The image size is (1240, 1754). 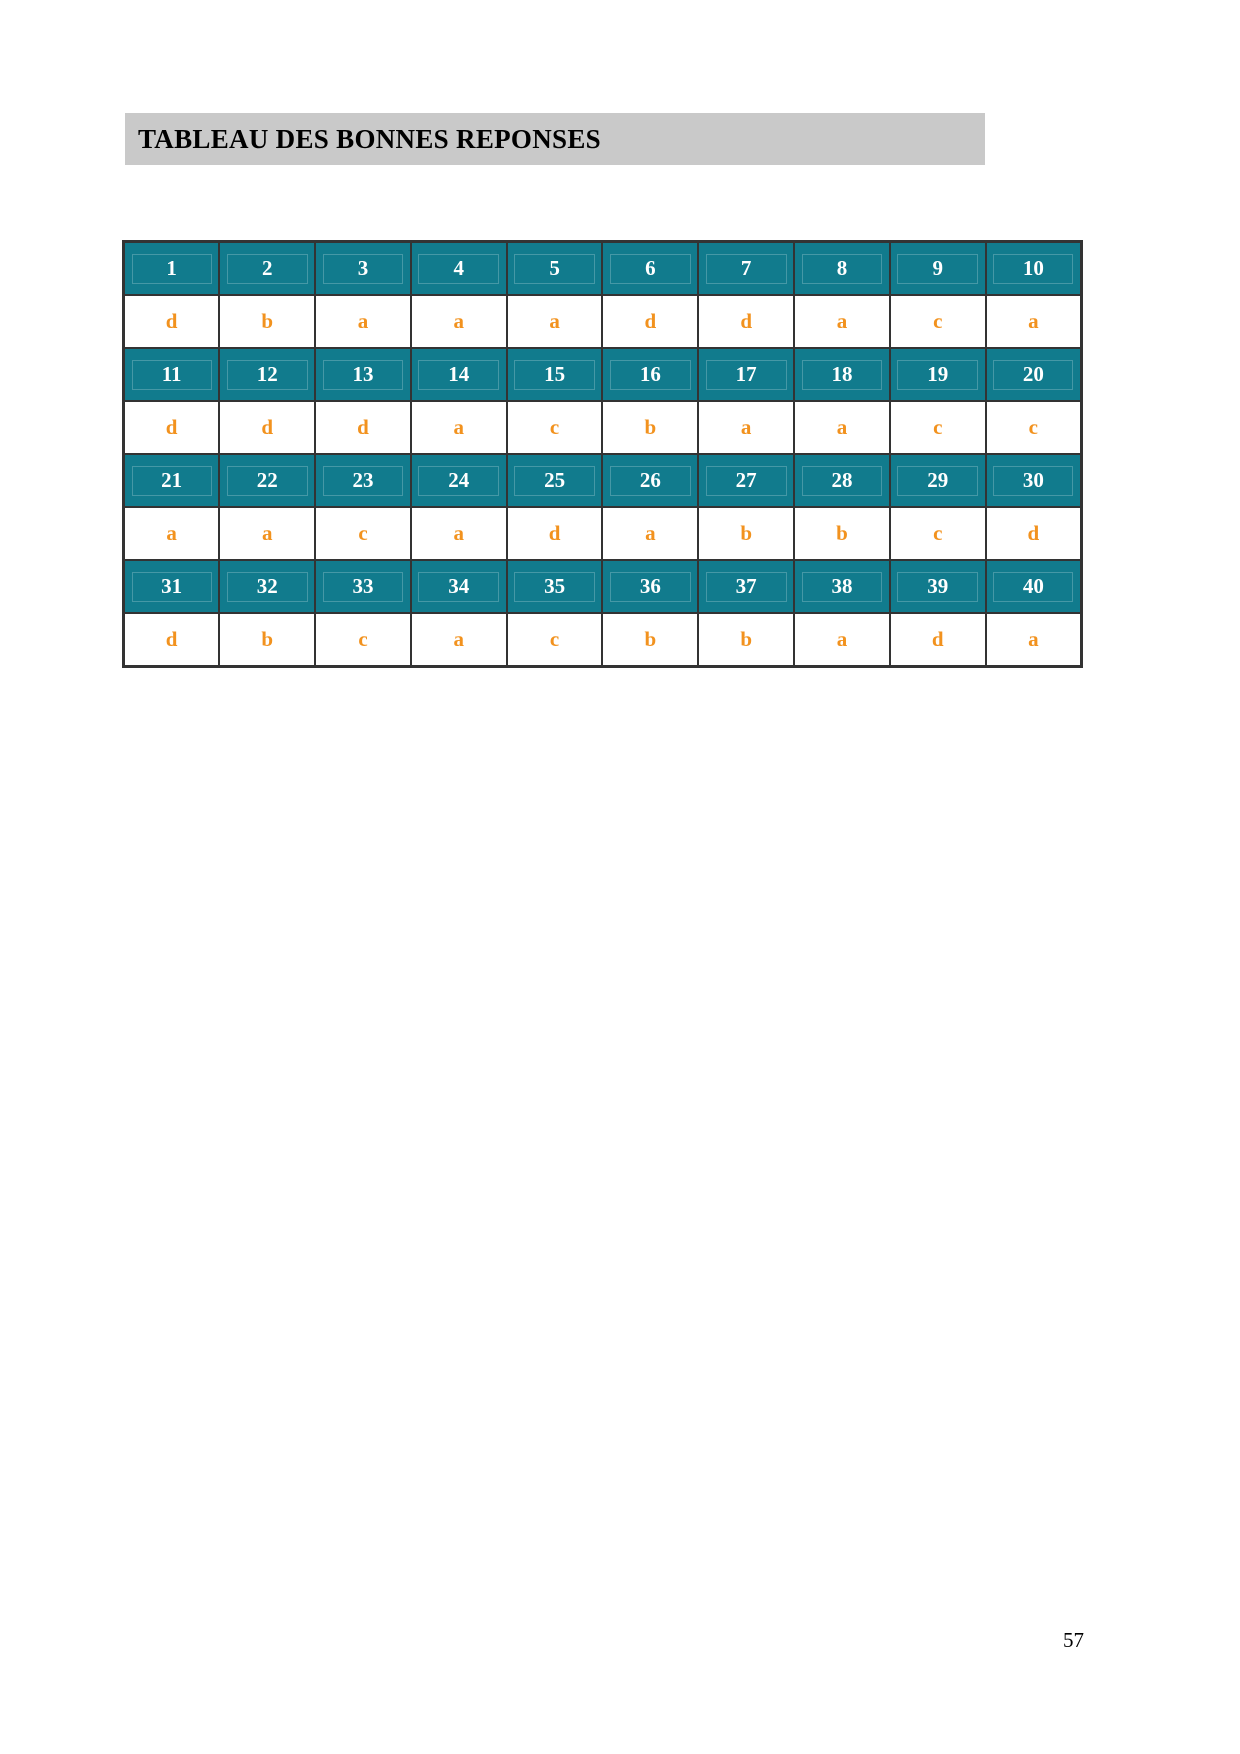 I want to click on question-number: 14, so click(x=459, y=374).